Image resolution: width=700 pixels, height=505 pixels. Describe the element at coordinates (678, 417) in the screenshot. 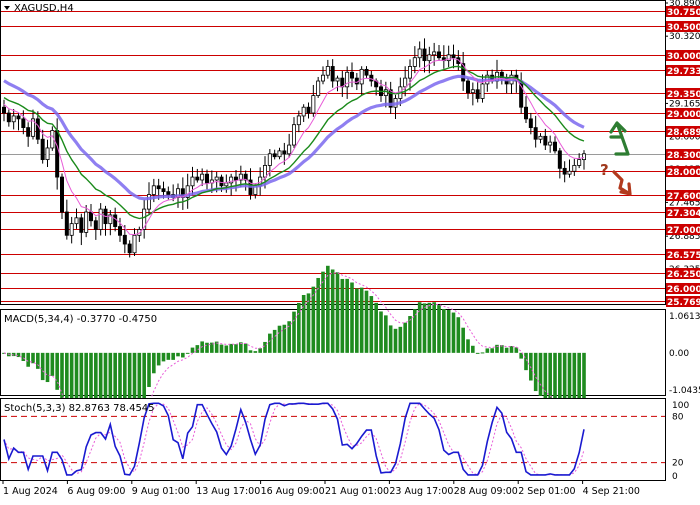

I see `stoch-scale-label: 80` at that location.